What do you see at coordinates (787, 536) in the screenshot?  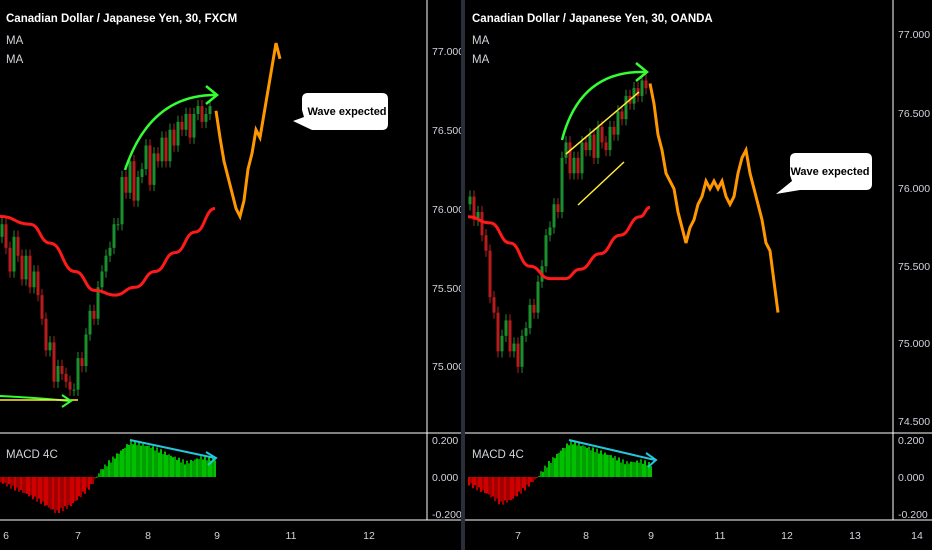 I see `right-date-tick: 12` at bounding box center [787, 536].